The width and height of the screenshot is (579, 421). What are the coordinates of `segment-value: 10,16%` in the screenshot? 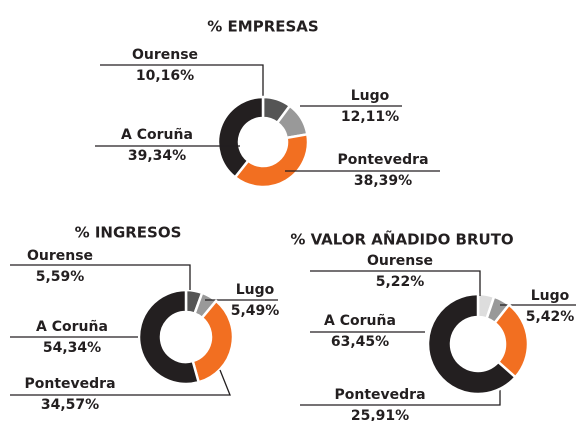 It's located at (165, 76).